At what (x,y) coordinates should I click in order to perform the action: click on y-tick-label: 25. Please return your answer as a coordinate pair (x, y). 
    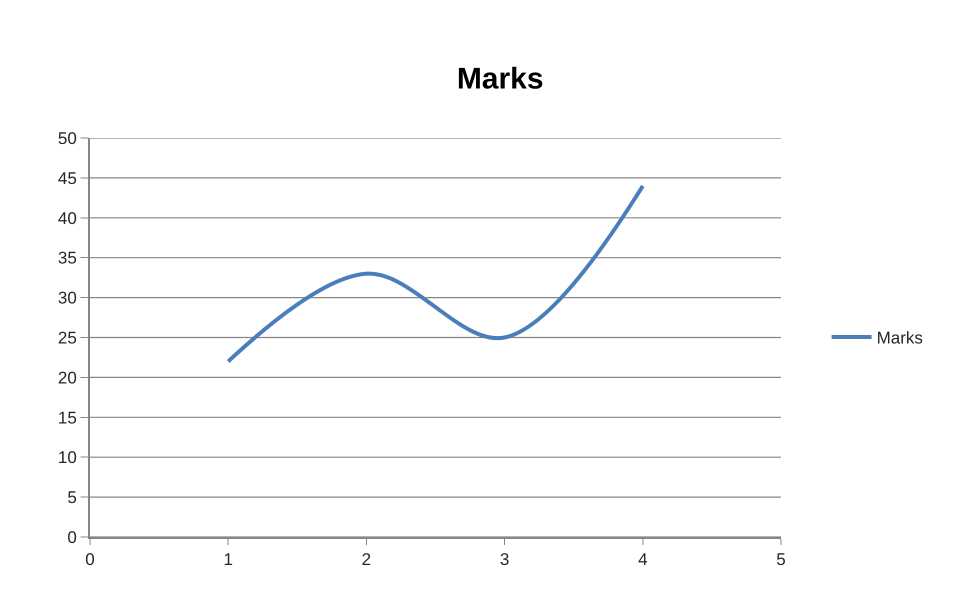
    Looking at the image, I should click on (67, 338).